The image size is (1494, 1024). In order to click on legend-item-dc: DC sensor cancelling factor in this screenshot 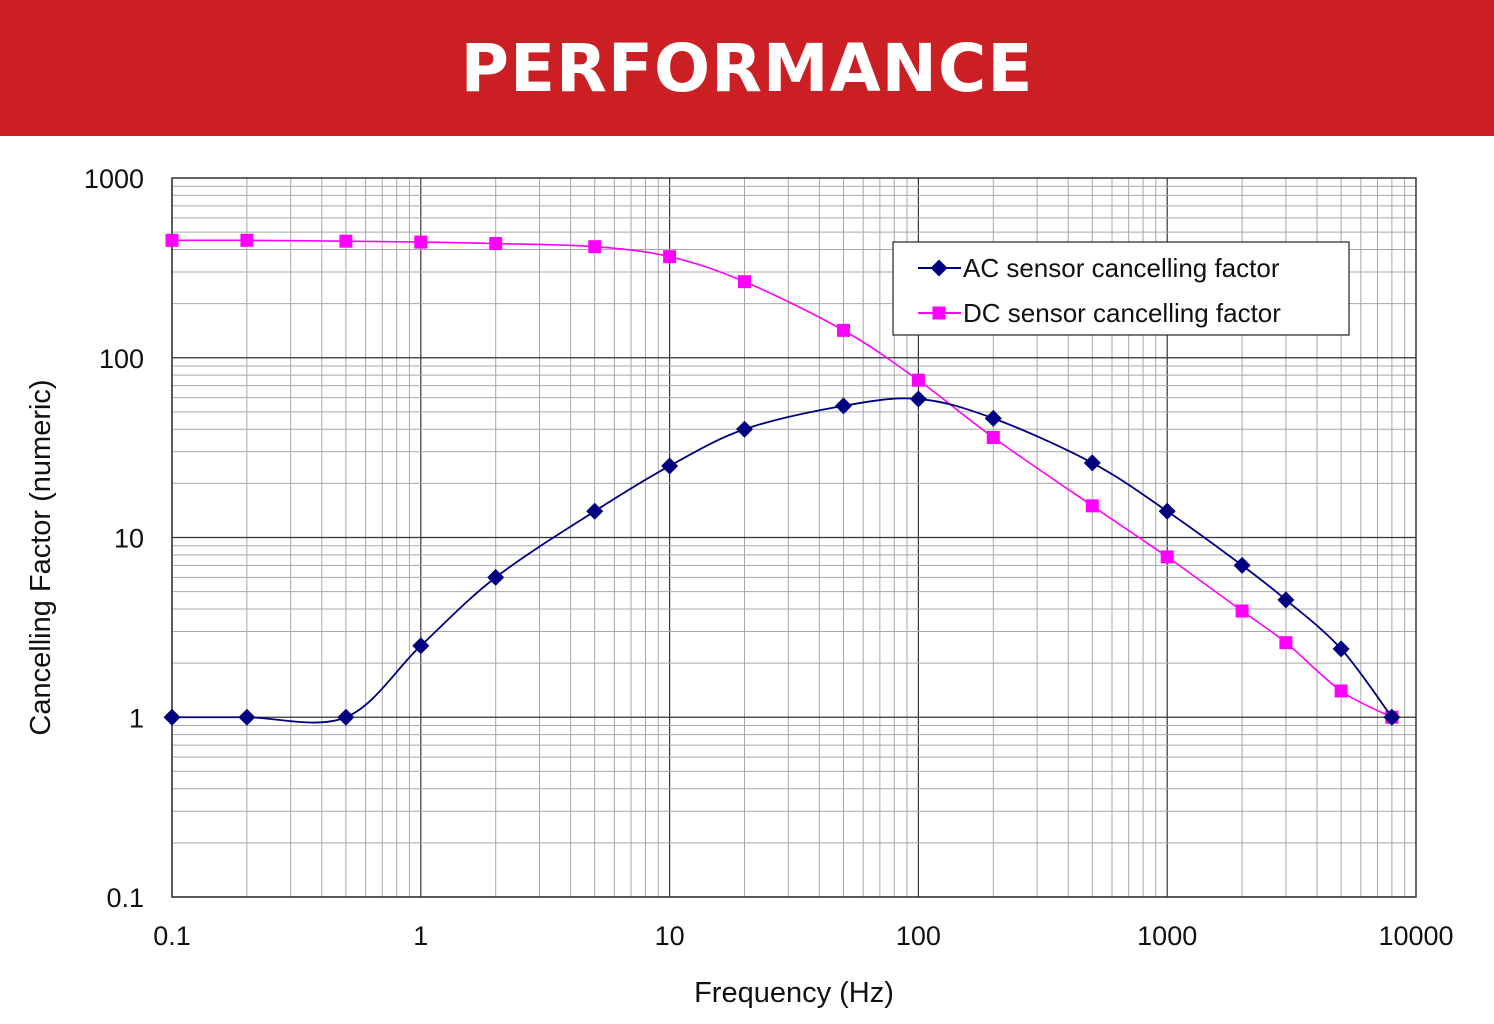, I will do `click(1099, 313)`.